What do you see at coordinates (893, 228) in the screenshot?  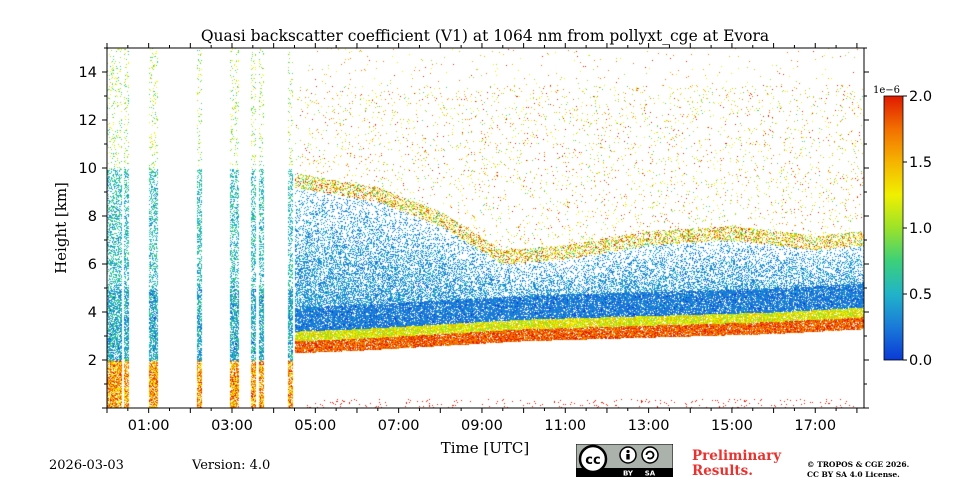 I see `colorbar-gradient` at bounding box center [893, 228].